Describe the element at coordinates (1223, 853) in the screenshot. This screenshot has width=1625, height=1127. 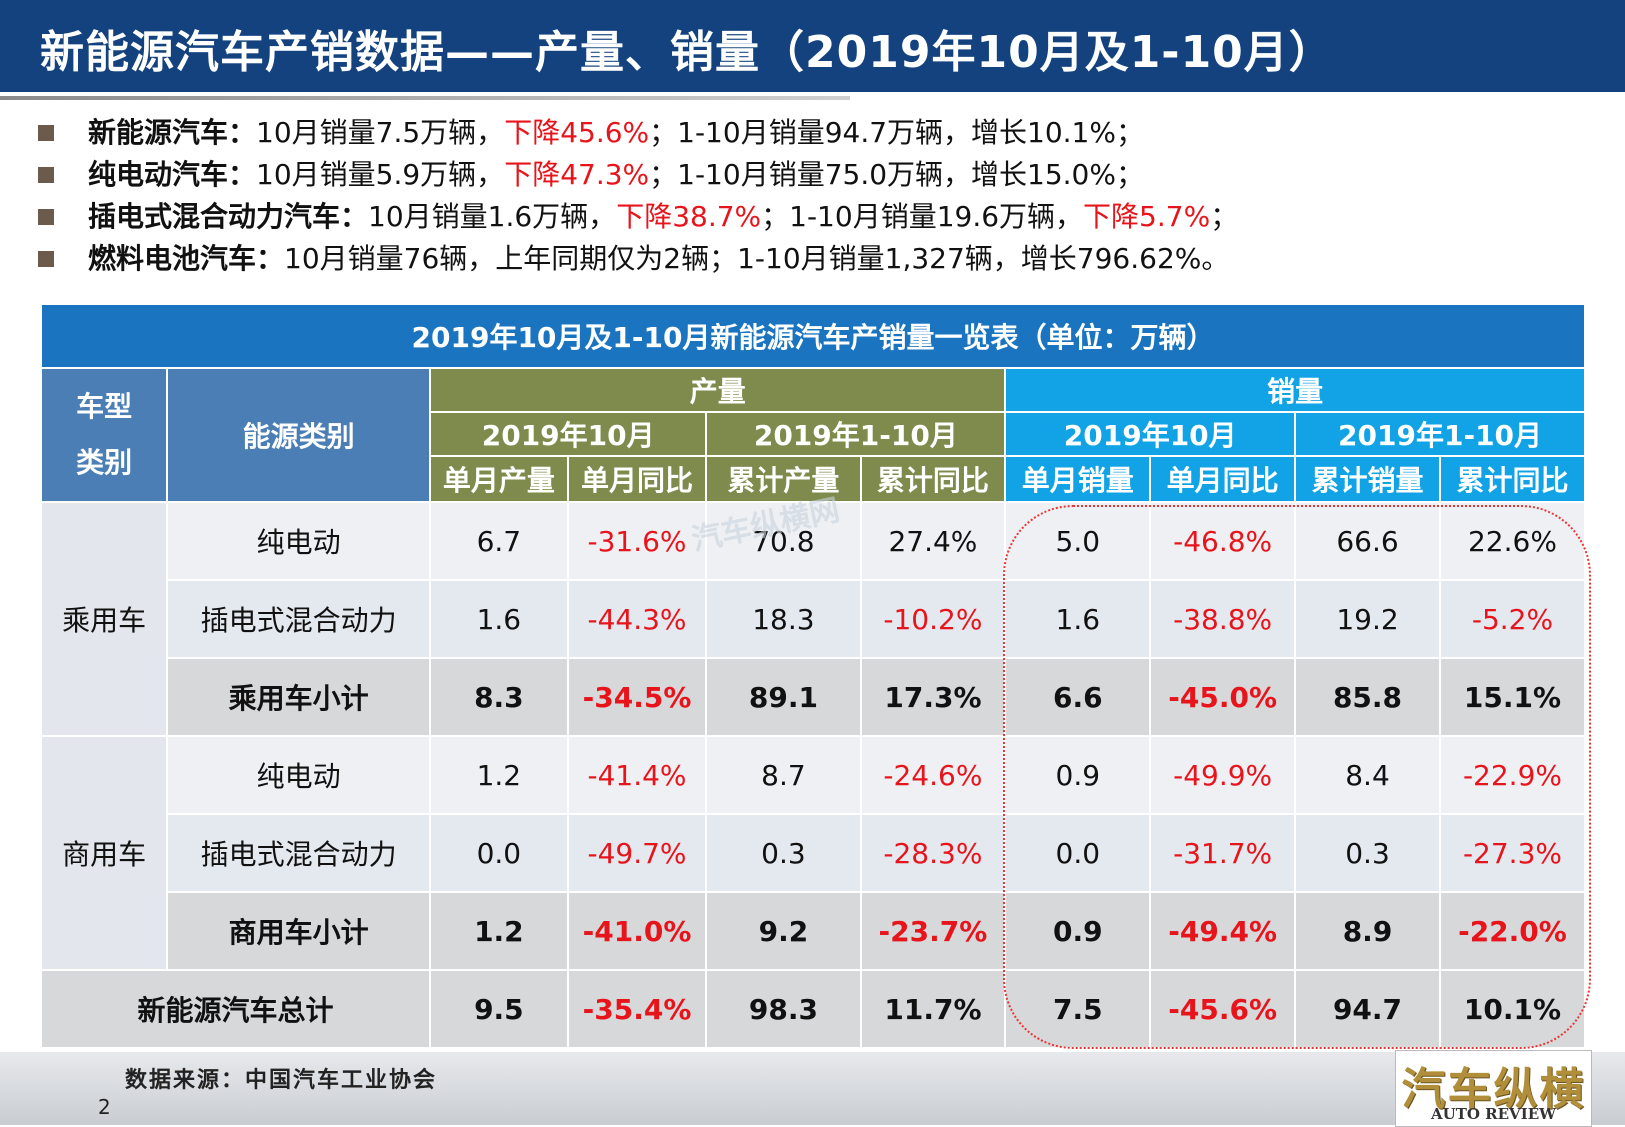
I see `table-cell: -31.7%` at that location.